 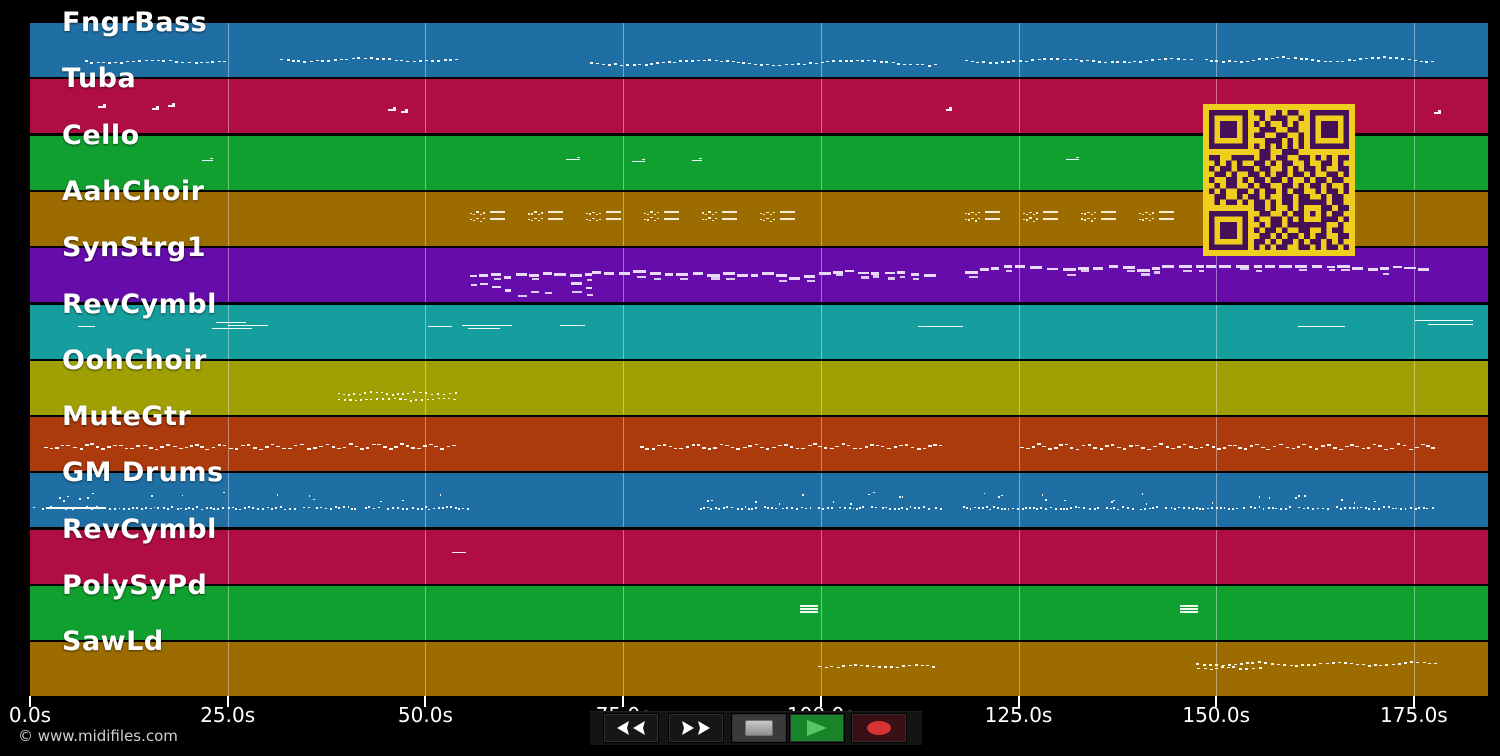 What do you see at coordinates (759, 728) in the screenshot?
I see `stop-button` at bounding box center [759, 728].